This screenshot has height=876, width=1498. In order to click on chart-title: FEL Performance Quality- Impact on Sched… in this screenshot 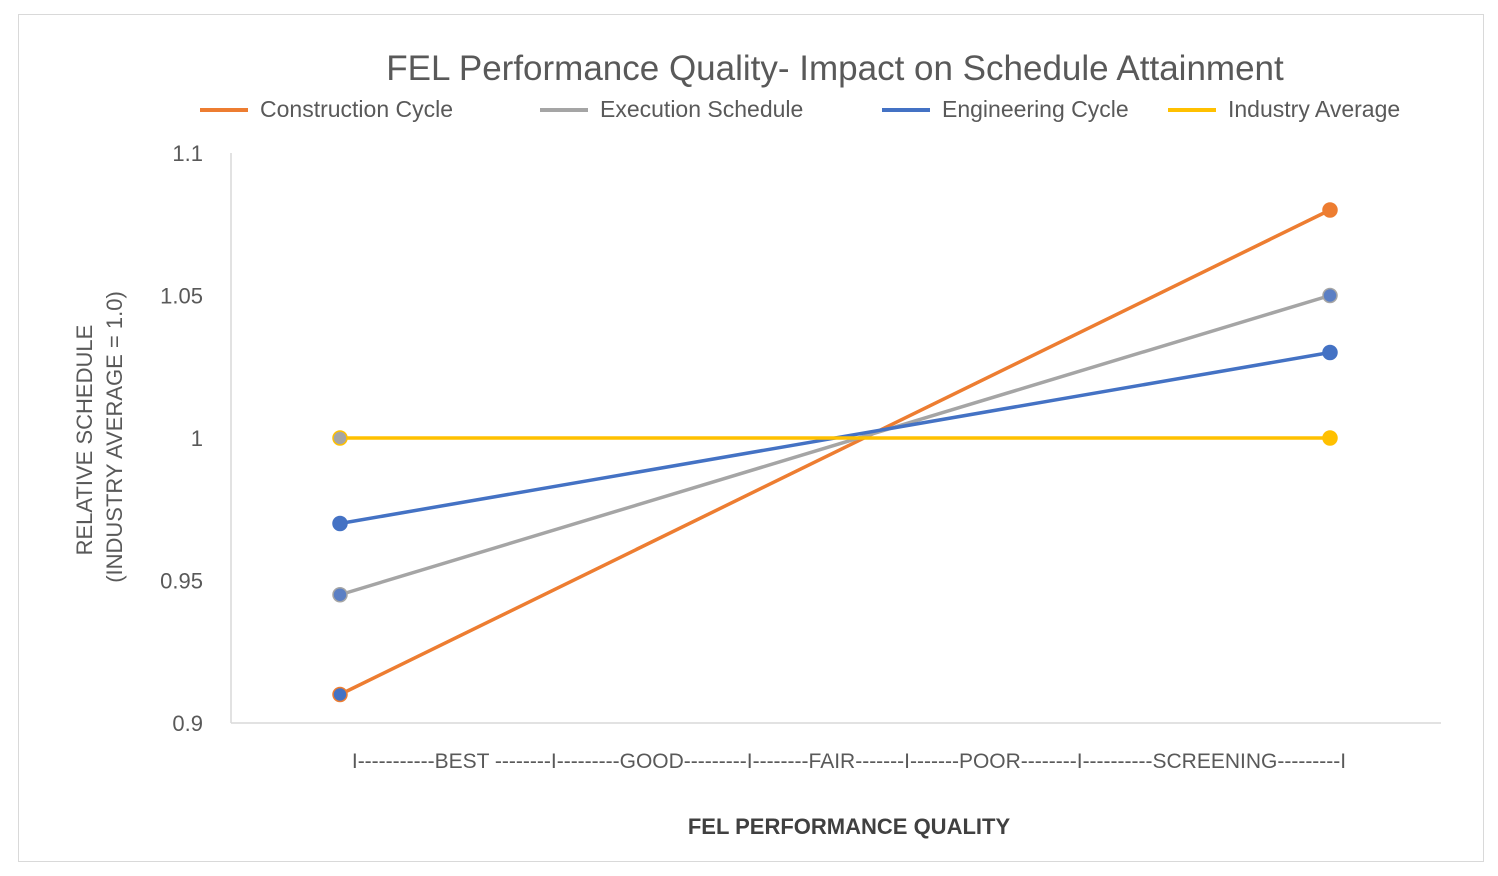, I will do `click(835, 68)`.